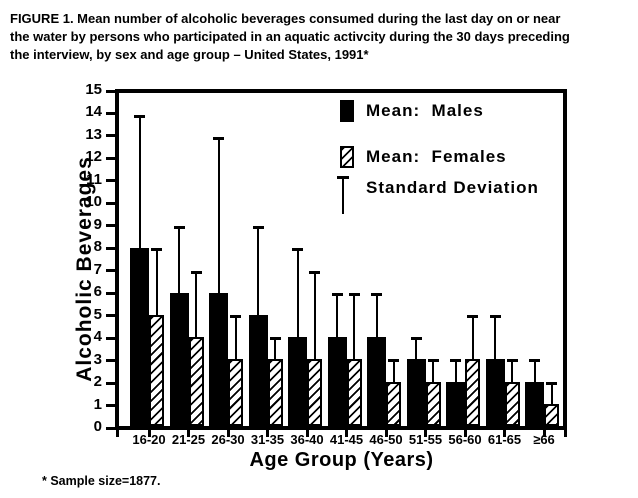 The image size is (638, 498). I want to click on y-tick-label: 4, so click(97, 337).